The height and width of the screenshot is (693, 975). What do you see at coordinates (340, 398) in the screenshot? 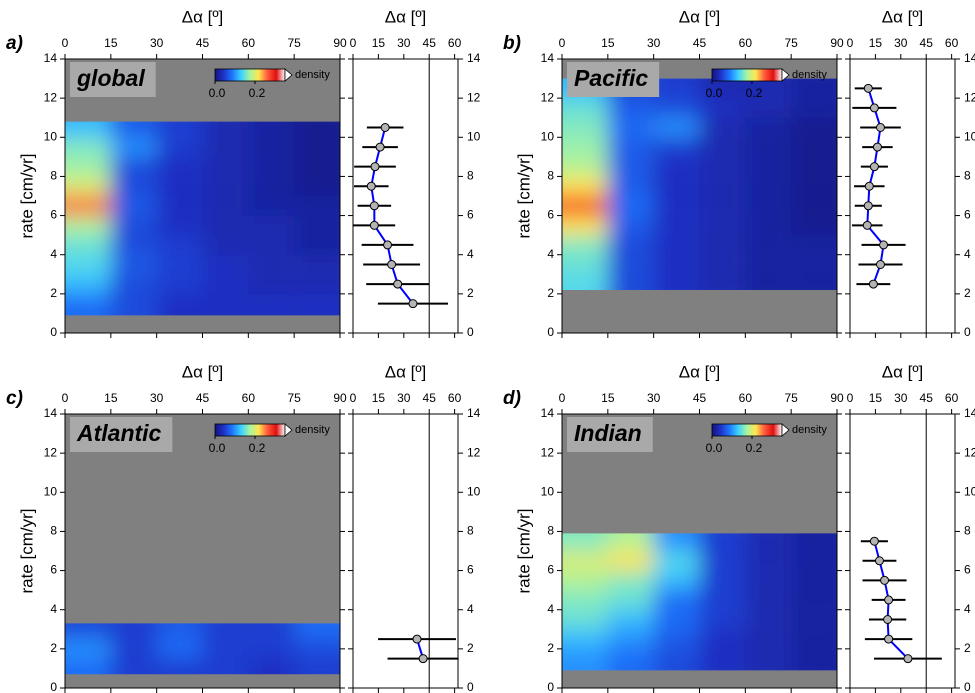
I see `x-tick-label: 90` at bounding box center [340, 398].